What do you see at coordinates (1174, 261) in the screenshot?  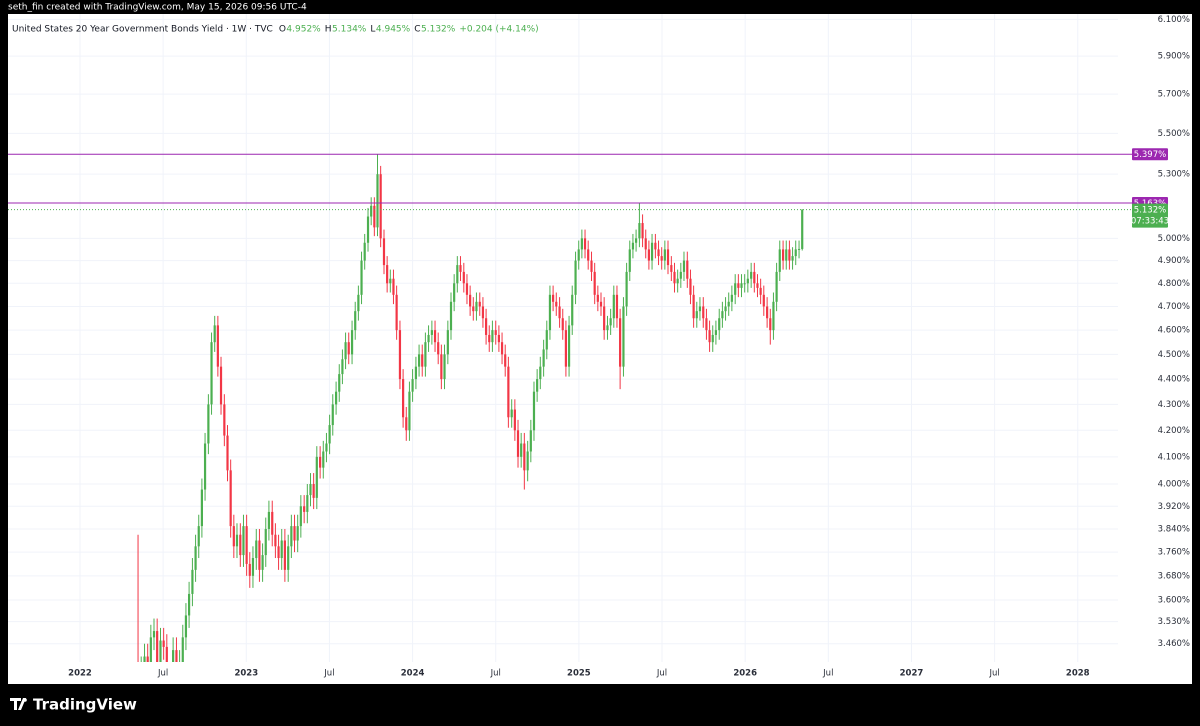 I see `y-tick-label: 4.900%` at bounding box center [1174, 261].